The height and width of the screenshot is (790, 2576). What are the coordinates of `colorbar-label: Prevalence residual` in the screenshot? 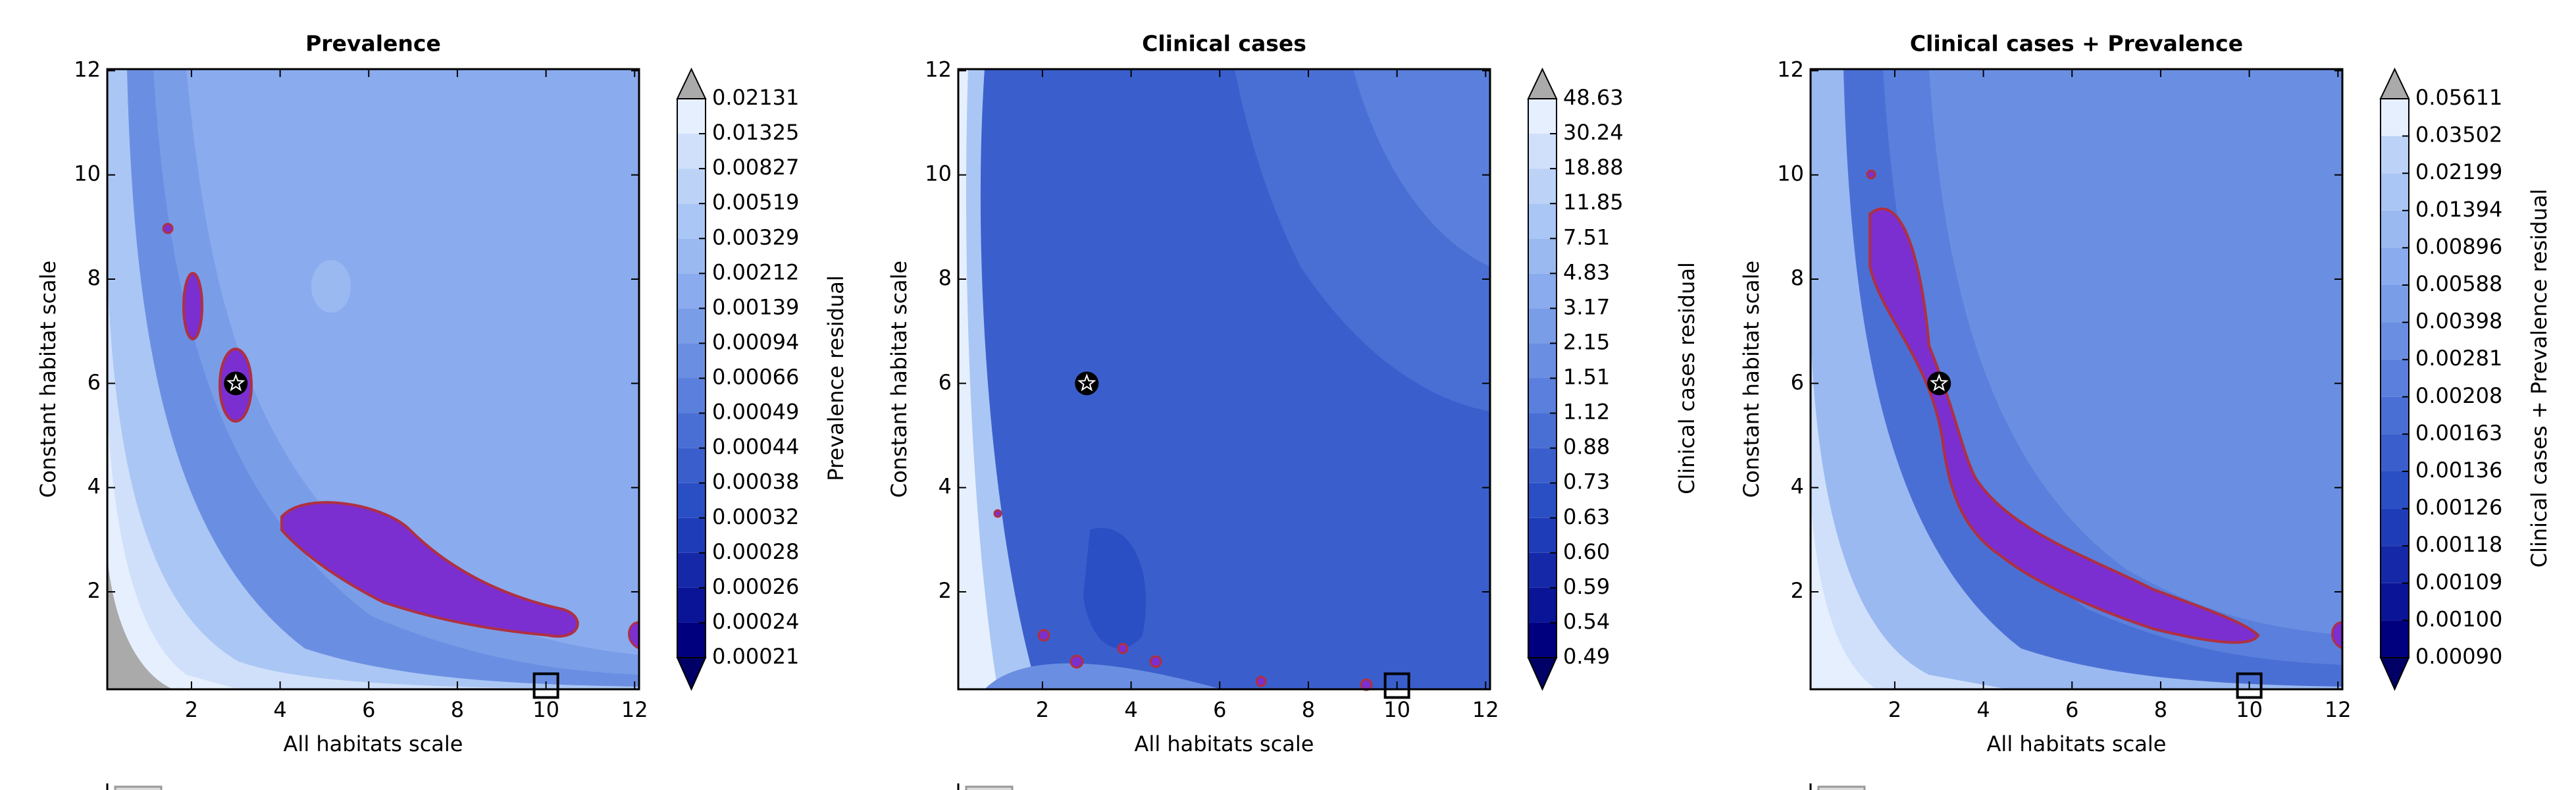 It's located at (835, 378).